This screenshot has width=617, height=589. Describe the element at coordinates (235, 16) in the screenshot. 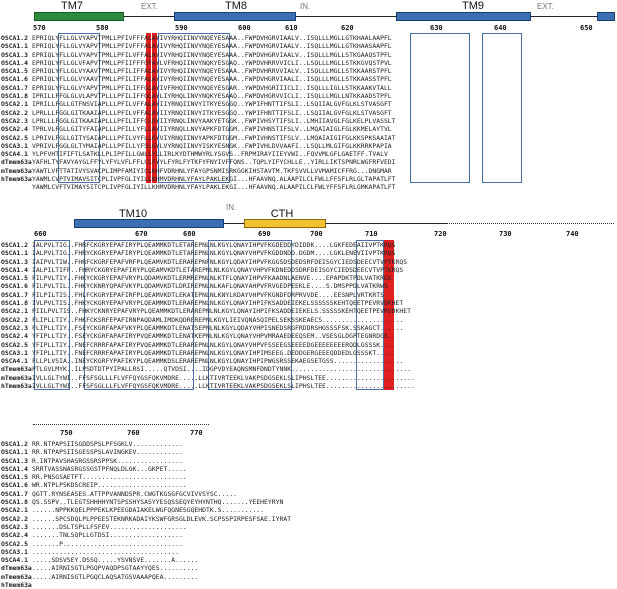

I see `helix-tm8` at that location.